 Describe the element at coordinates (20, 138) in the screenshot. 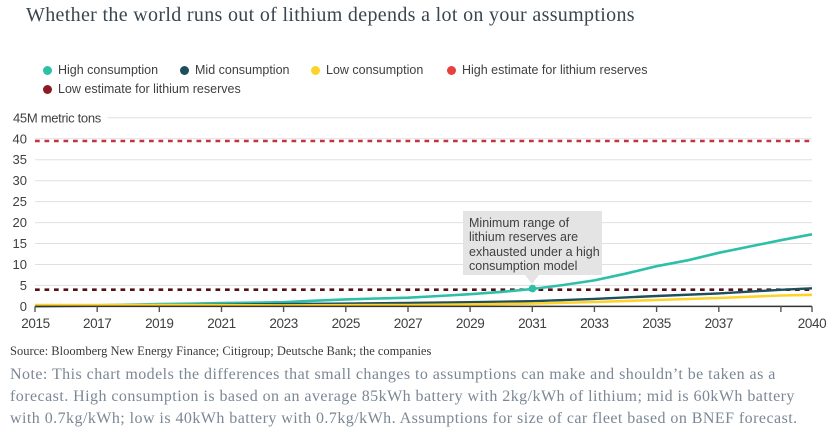

I see `svg-text: 40` at that location.